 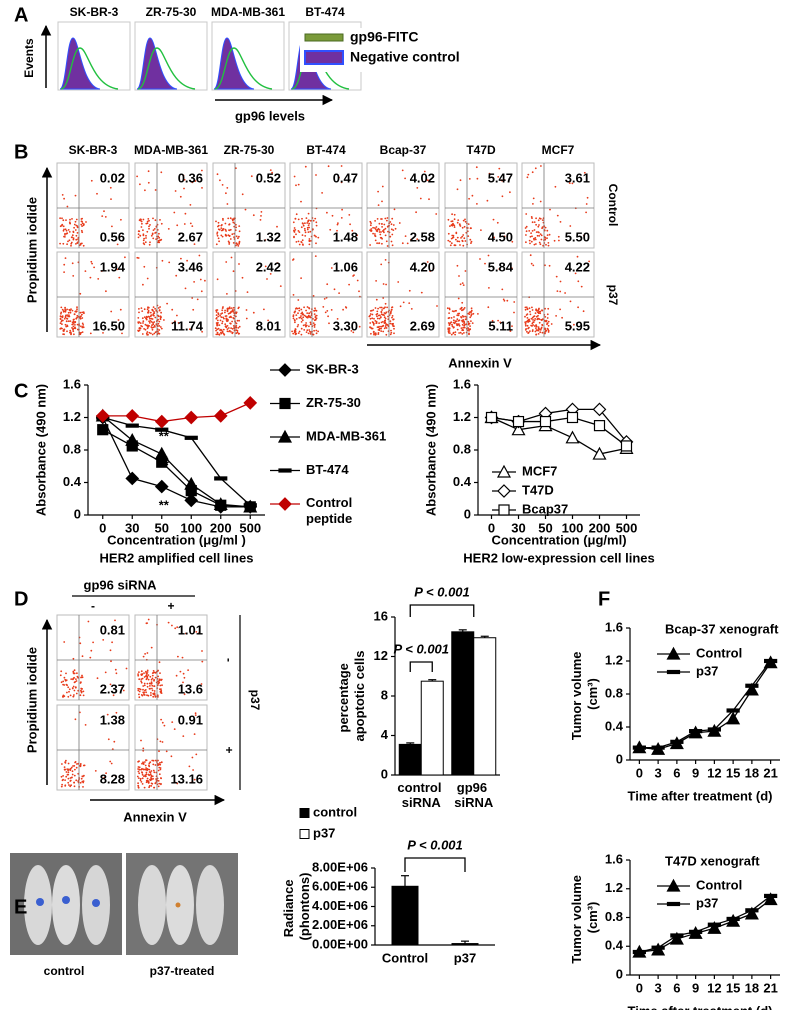 What do you see at coordinates (324, 37) in the screenshot?
I see `legend-swatch` at bounding box center [324, 37].